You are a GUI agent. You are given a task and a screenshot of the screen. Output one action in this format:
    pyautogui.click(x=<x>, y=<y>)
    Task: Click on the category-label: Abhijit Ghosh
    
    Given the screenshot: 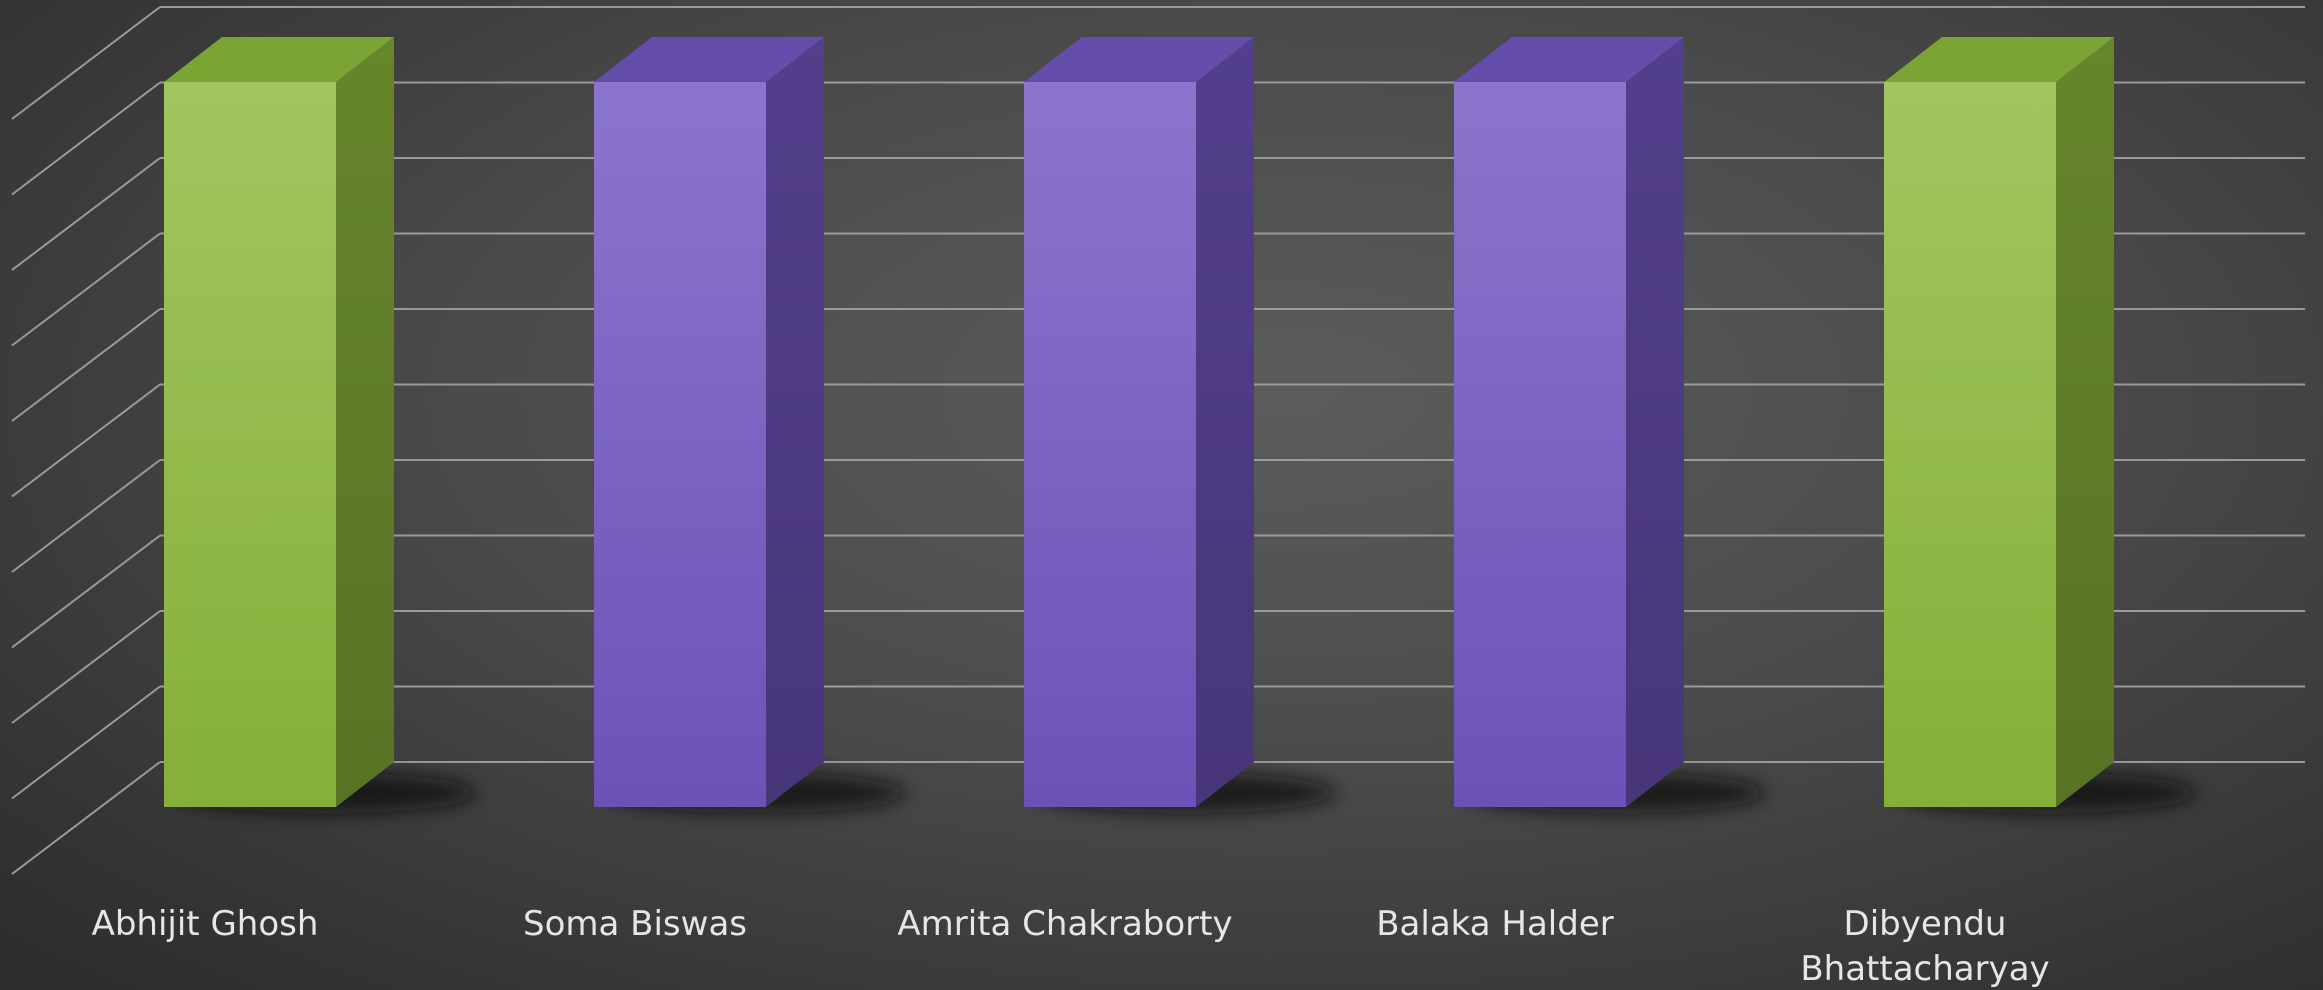 What is the action you would take?
    pyautogui.click(x=205, y=924)
    